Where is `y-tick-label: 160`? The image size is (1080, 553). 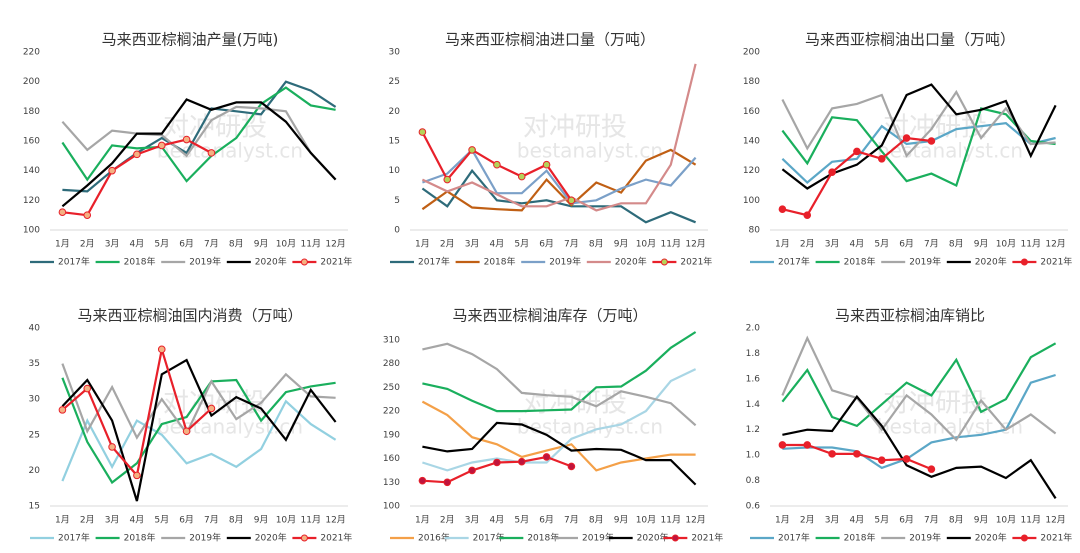 y-tick-label: 160 is located at coordinates (391, 459).